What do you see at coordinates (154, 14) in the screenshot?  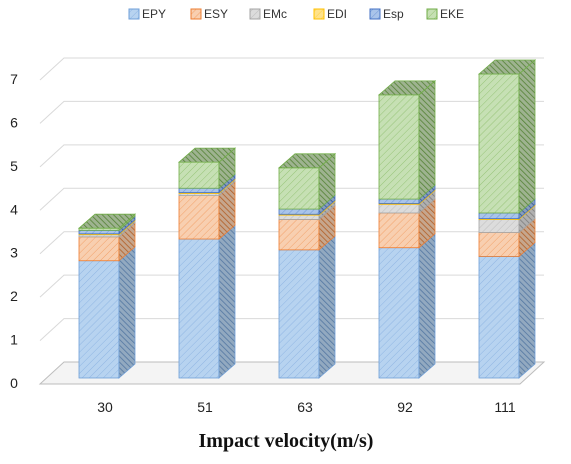 I see `legend-label: EPY` at bounding box center [154, 14].